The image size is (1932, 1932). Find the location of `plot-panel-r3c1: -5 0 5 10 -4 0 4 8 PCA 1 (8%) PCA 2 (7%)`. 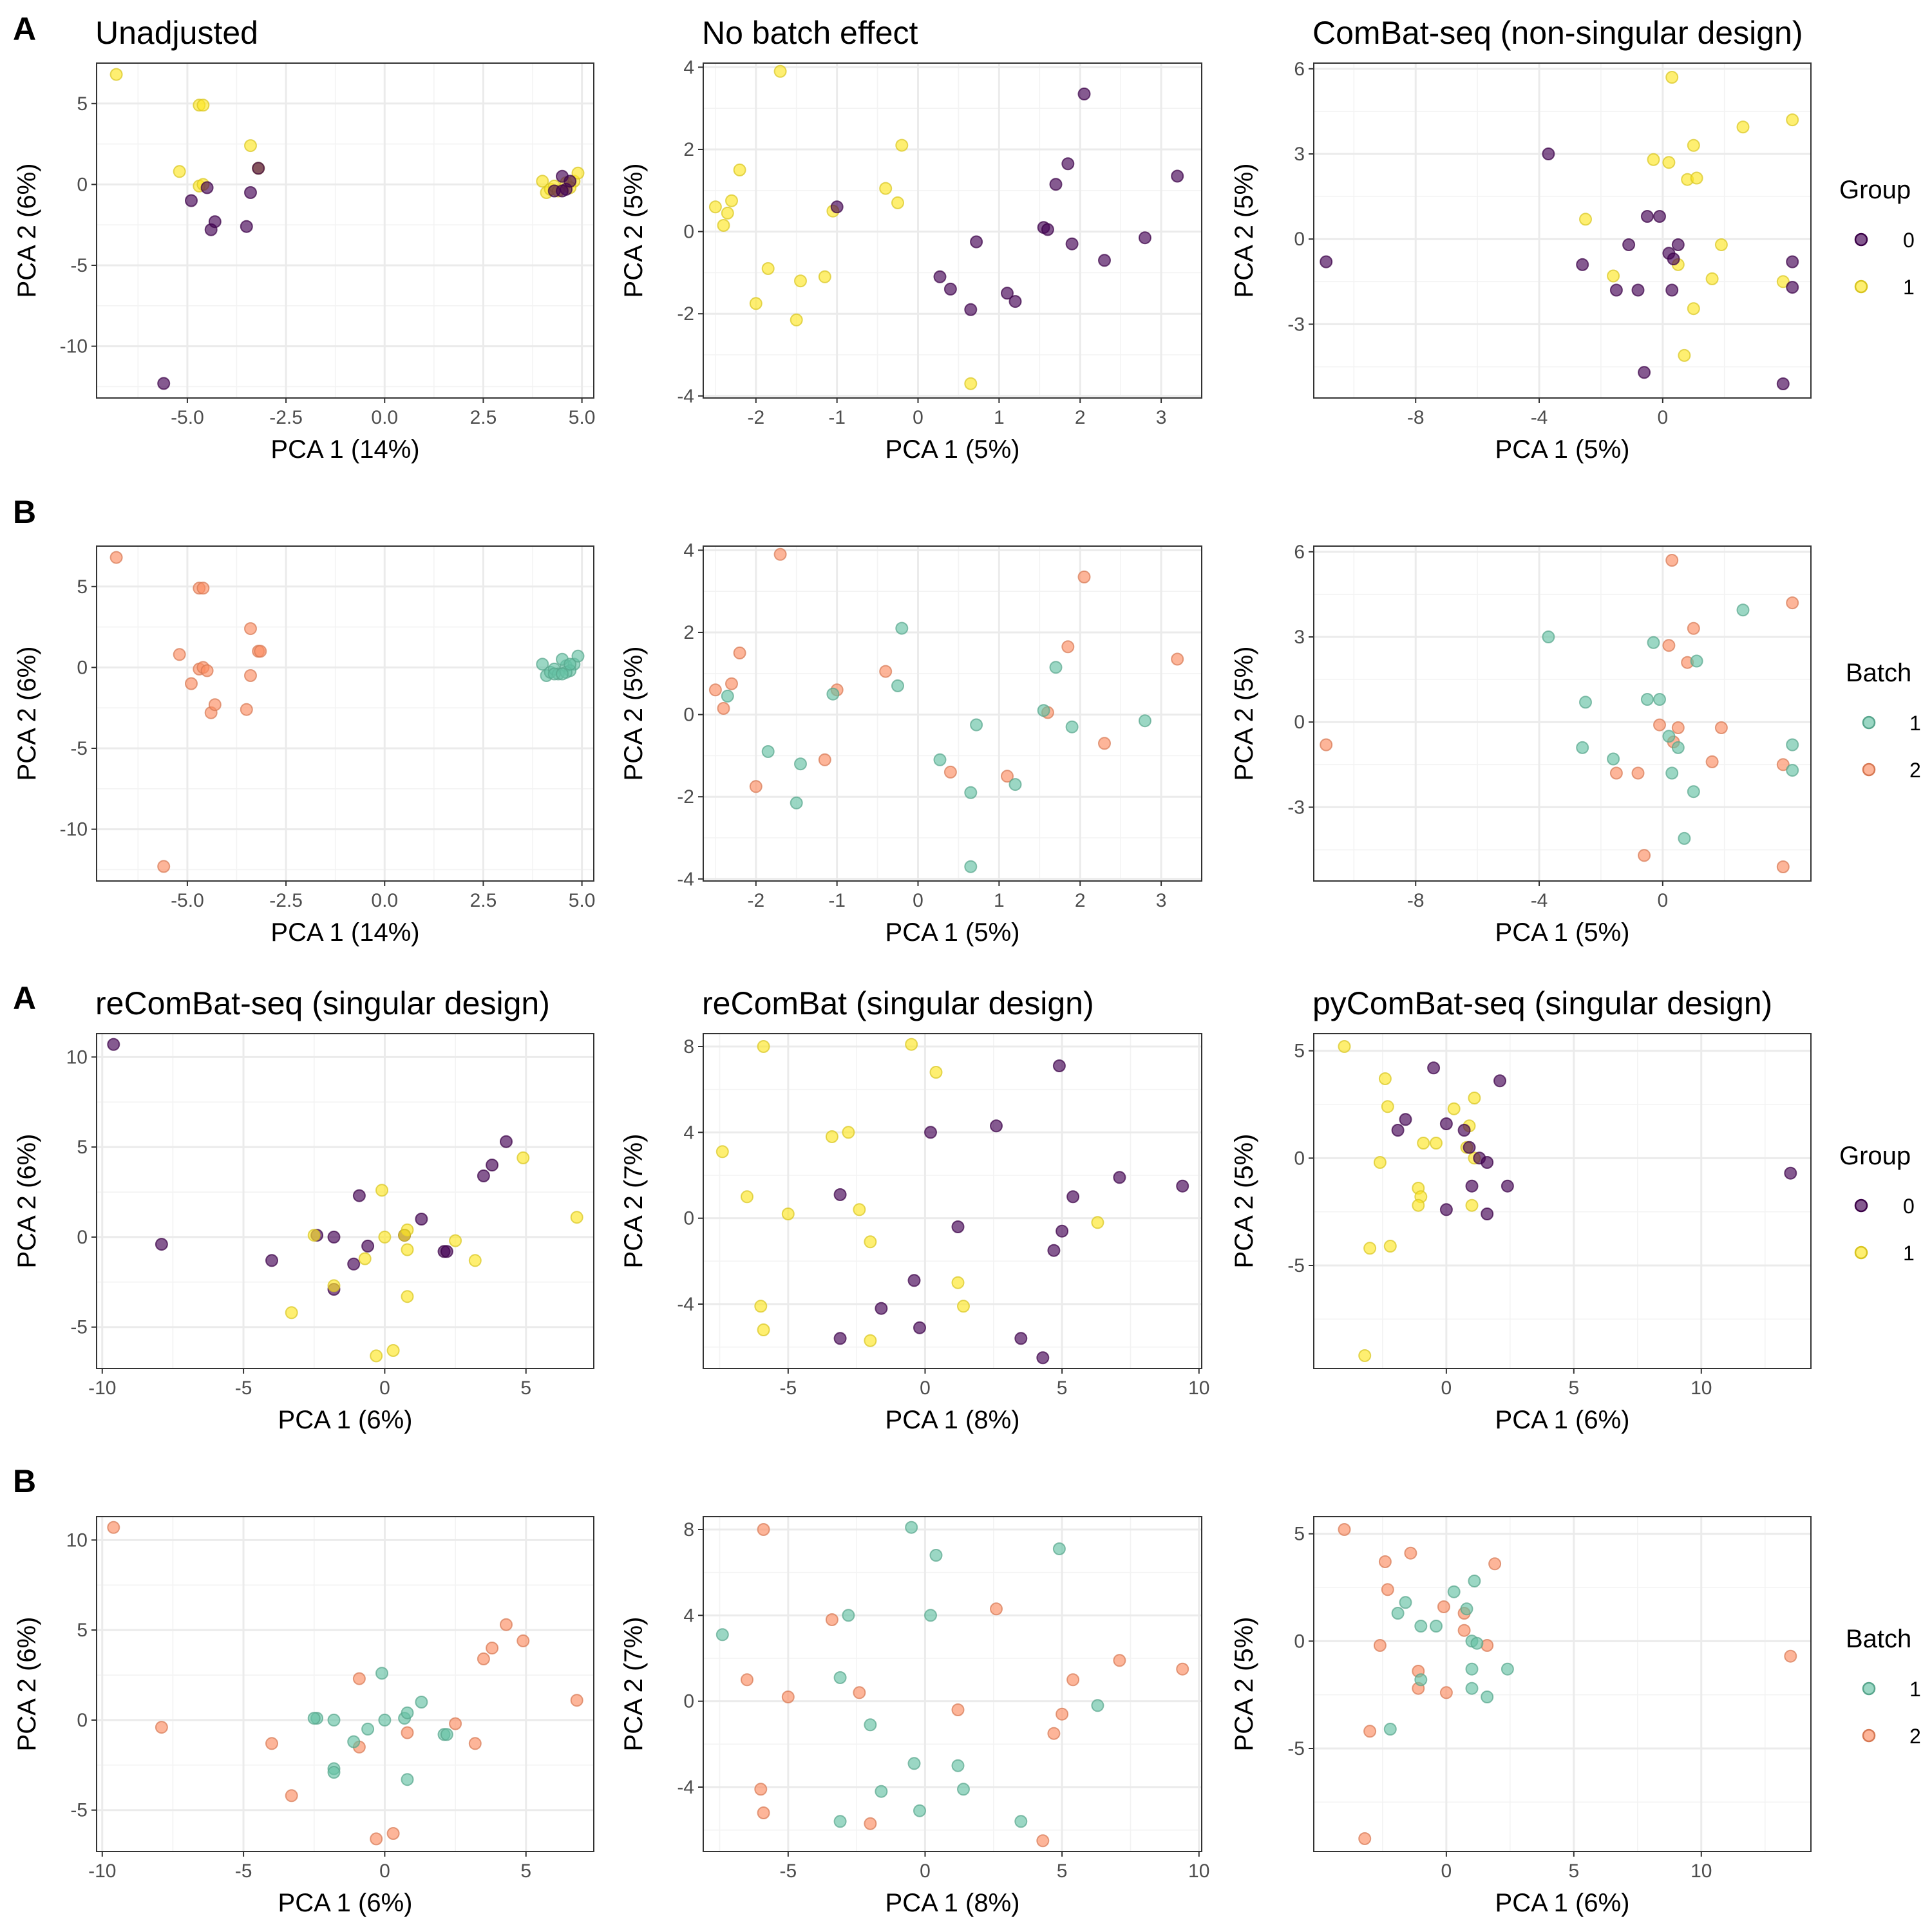

plot-panel-r3c1: -5 0 5 10 -4 0 4 8 PCA 1 (8%) PCA 2 (7%) is located at coordinates (914, 1717).